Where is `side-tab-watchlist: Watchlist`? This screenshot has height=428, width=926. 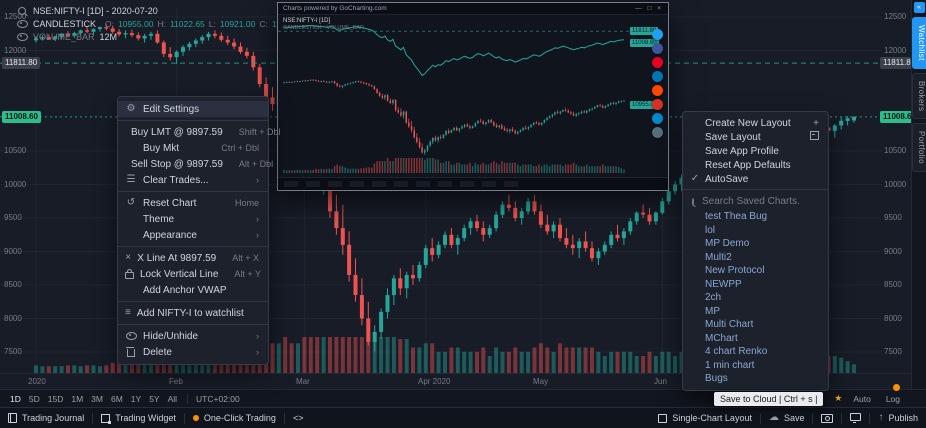 side-tab-watchlist: Watchlist is located at coordinates (919, 43).